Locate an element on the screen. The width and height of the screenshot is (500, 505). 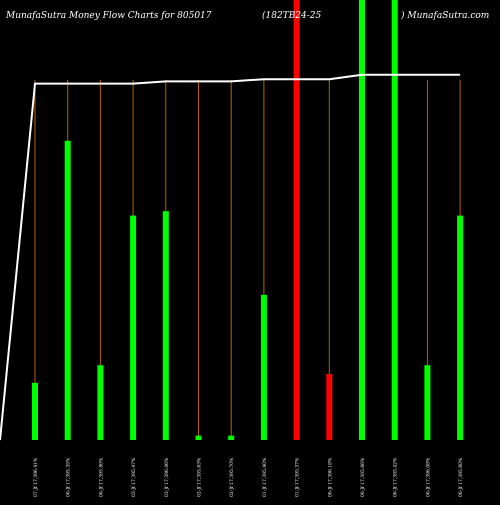
chart-site: ) MunafaSutra.com is located at coordinates (445, 16).